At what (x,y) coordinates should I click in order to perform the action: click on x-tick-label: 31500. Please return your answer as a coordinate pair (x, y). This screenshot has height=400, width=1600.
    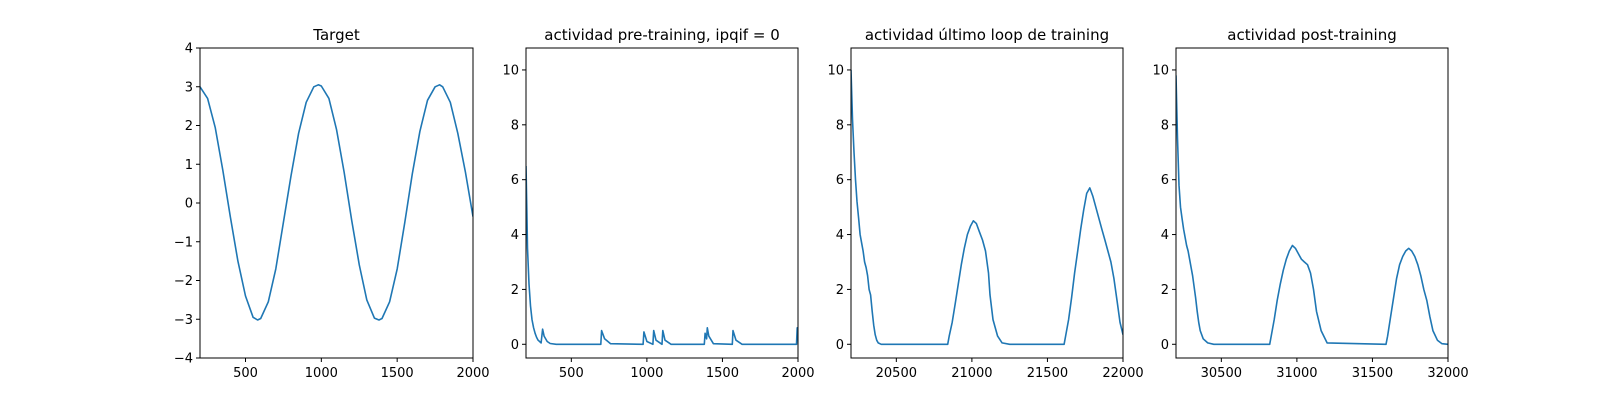
    Looking at the image, I should click on (1372, 373).